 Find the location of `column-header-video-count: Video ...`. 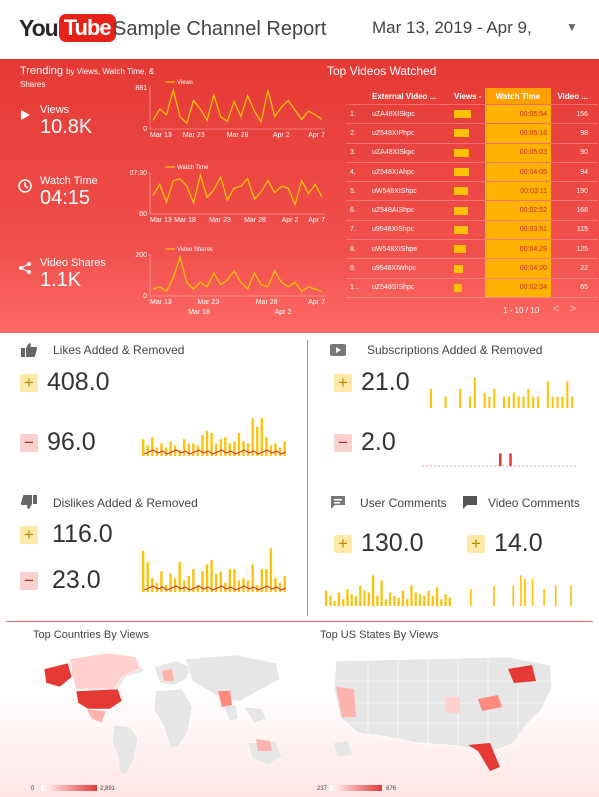

column-header-video-count: Video ... is located at coordinates (572, 96).